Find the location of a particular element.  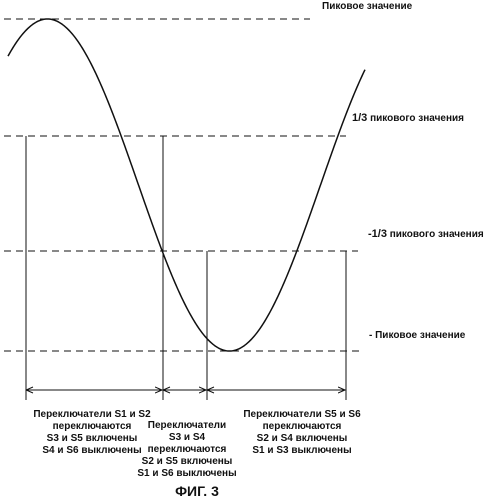

interval-3-line-4: S1 и S3 выключены is located at coordinates (301, 450).